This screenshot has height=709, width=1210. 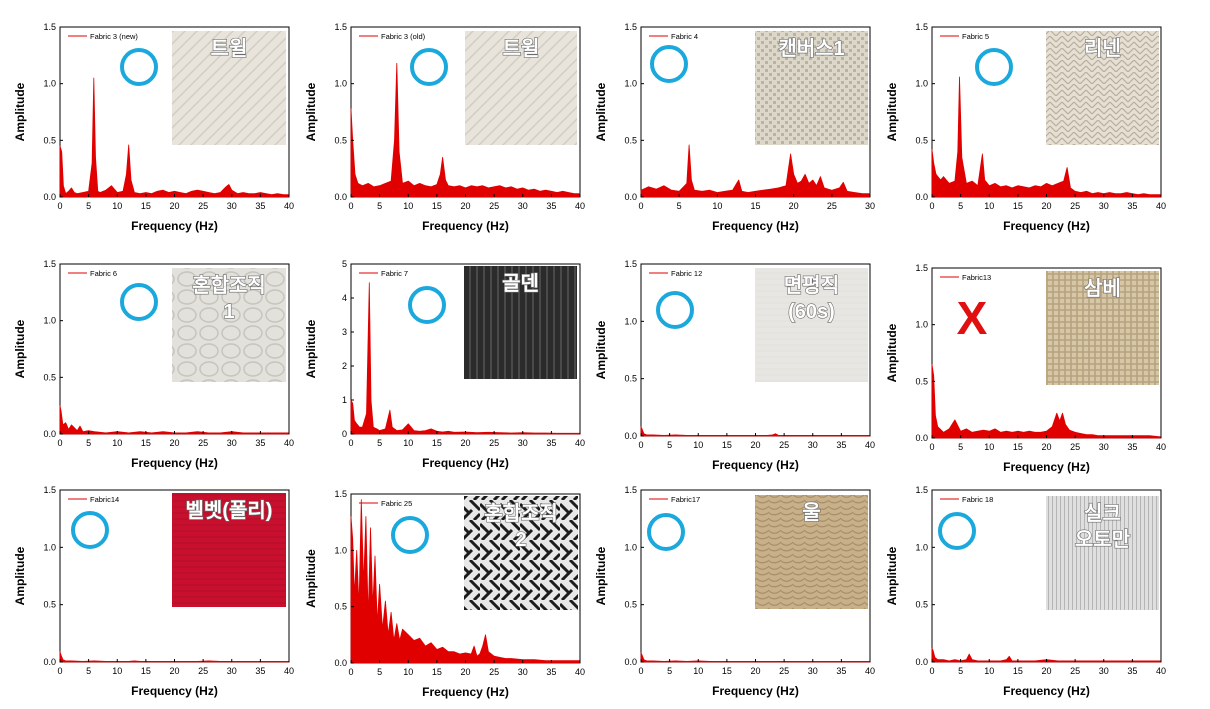 What do you see at coordinates (1102, 48) in the screenshot?
I see `fabric-name-label: 리넨` at bounding box center [1102, 48].